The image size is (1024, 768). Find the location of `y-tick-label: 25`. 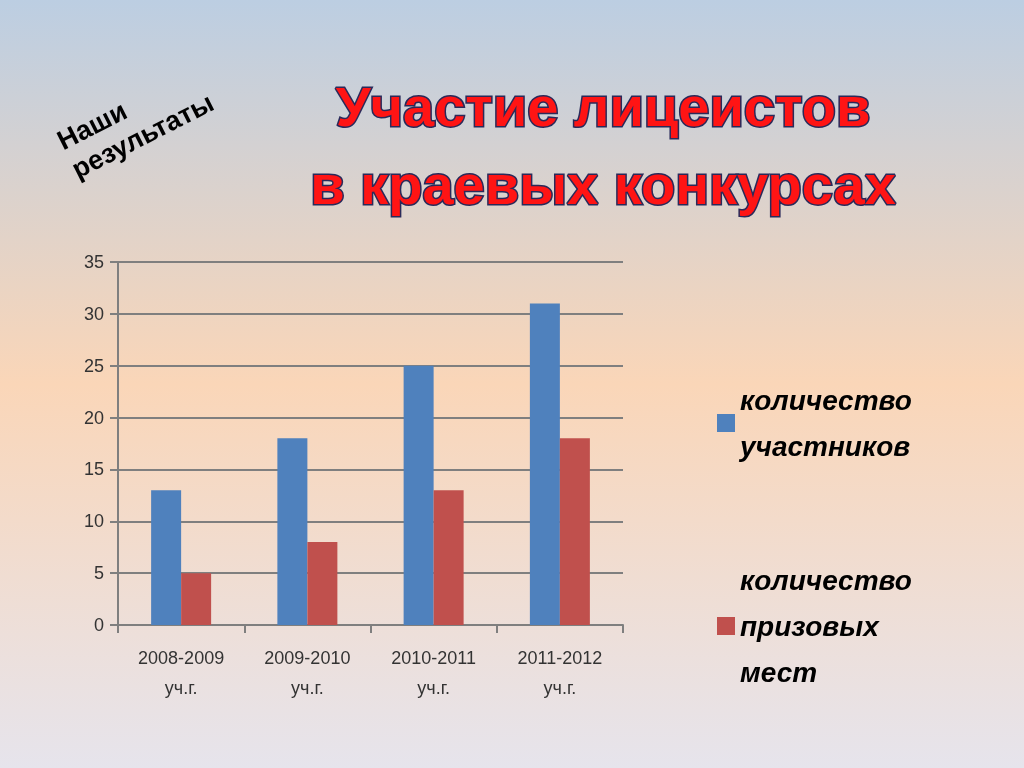

y-tick-label: 25 is located at coordinates (93, 365).